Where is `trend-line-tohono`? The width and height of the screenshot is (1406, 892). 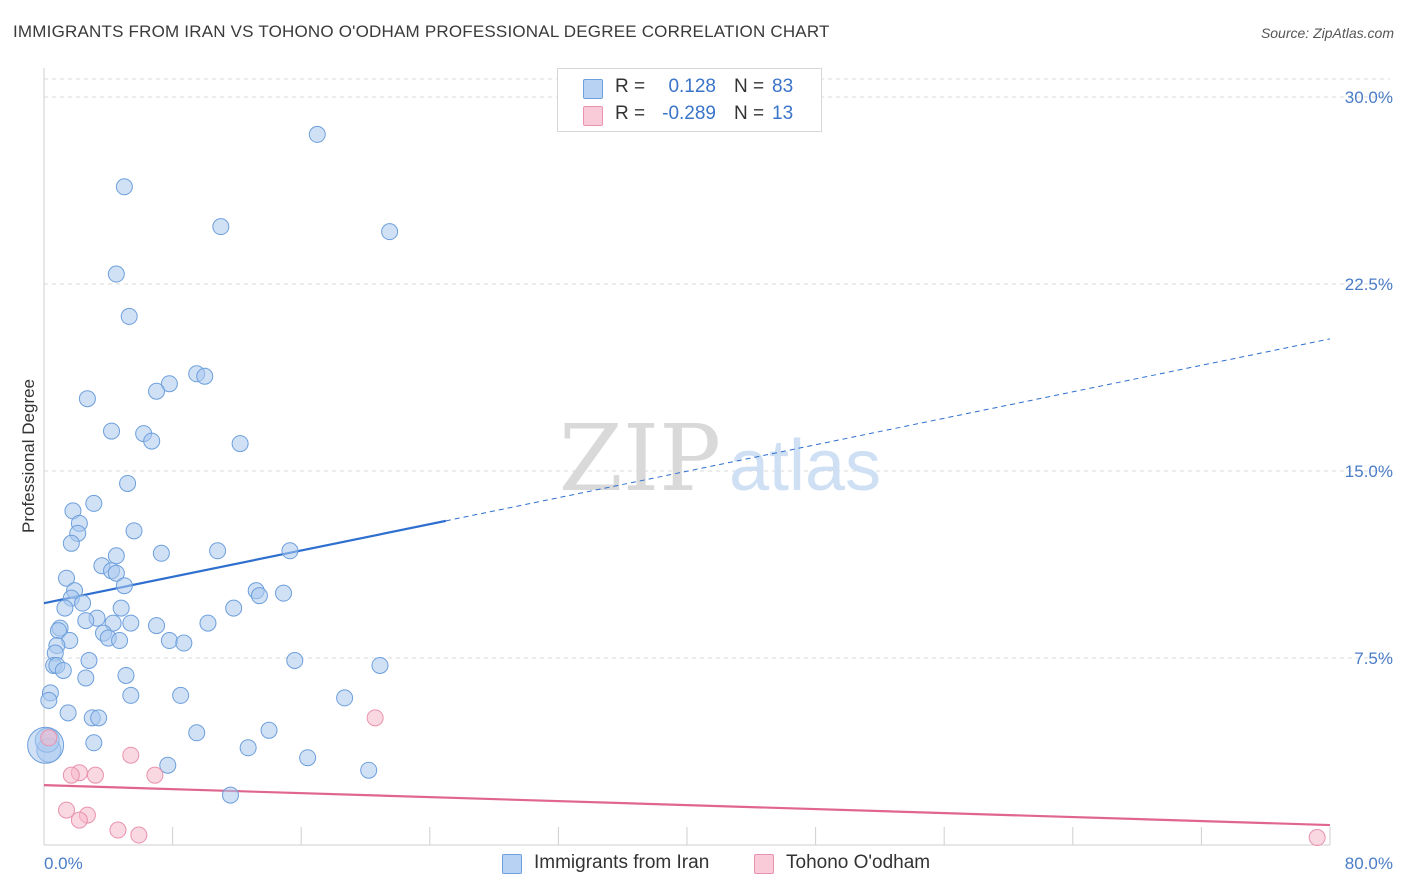
trend-line-tohono is located at coordinates (687, 805).